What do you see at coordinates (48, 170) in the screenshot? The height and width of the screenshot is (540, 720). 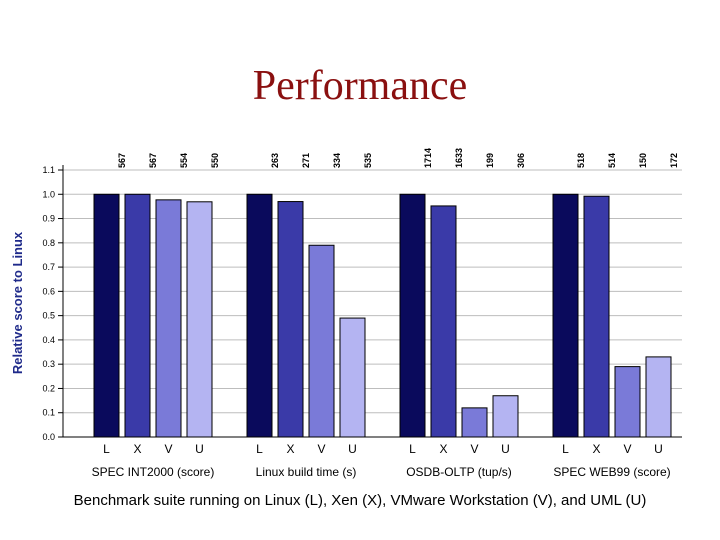 I see `y-tick-label: 1.1` at bounding box center [48, 170].